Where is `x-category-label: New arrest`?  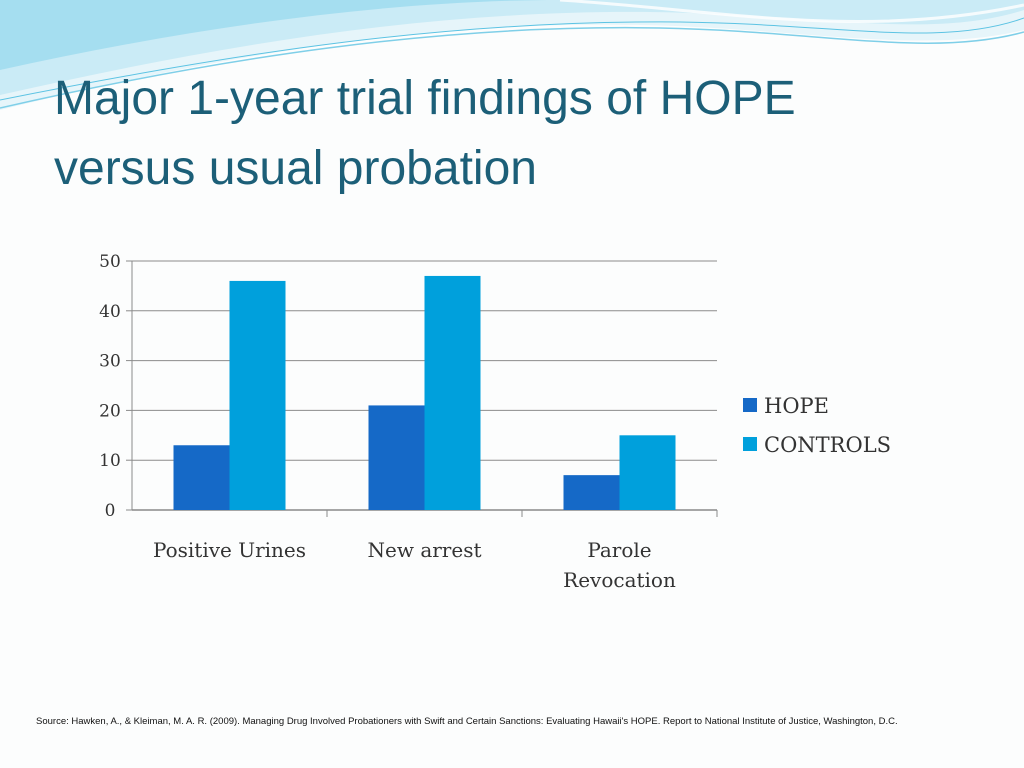
x-category-label: New arrest is located at coordinates (425, 550).